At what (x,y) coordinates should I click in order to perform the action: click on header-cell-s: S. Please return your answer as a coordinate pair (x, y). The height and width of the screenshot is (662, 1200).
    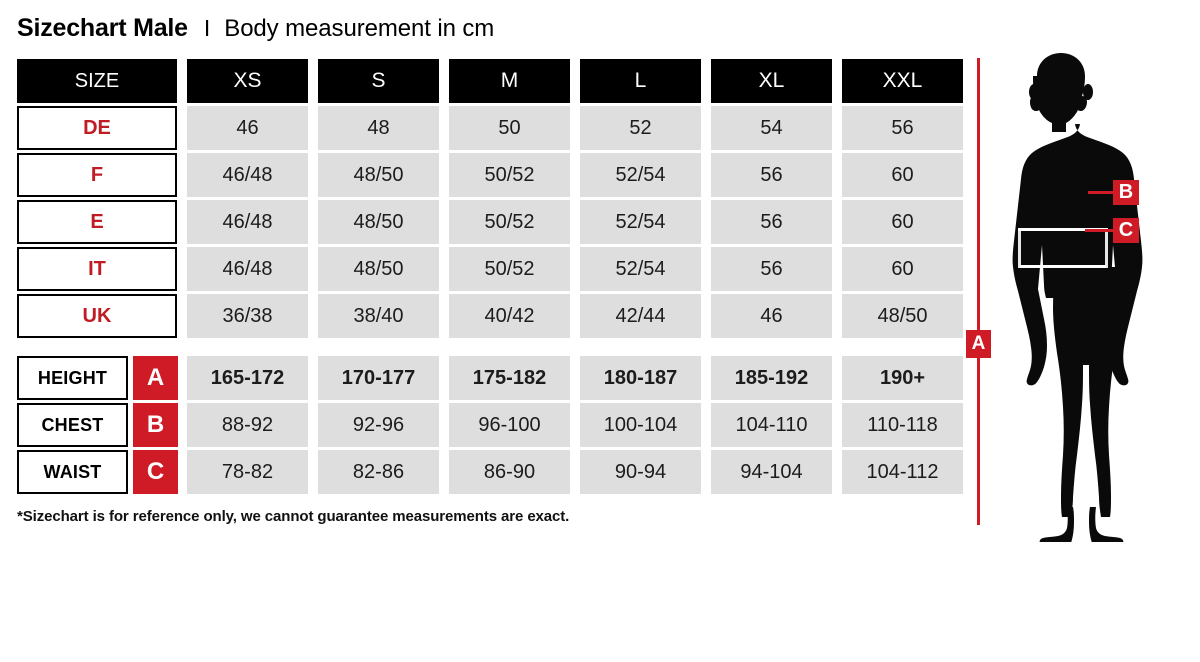
    Looking at the image, I should click on (378, 81).